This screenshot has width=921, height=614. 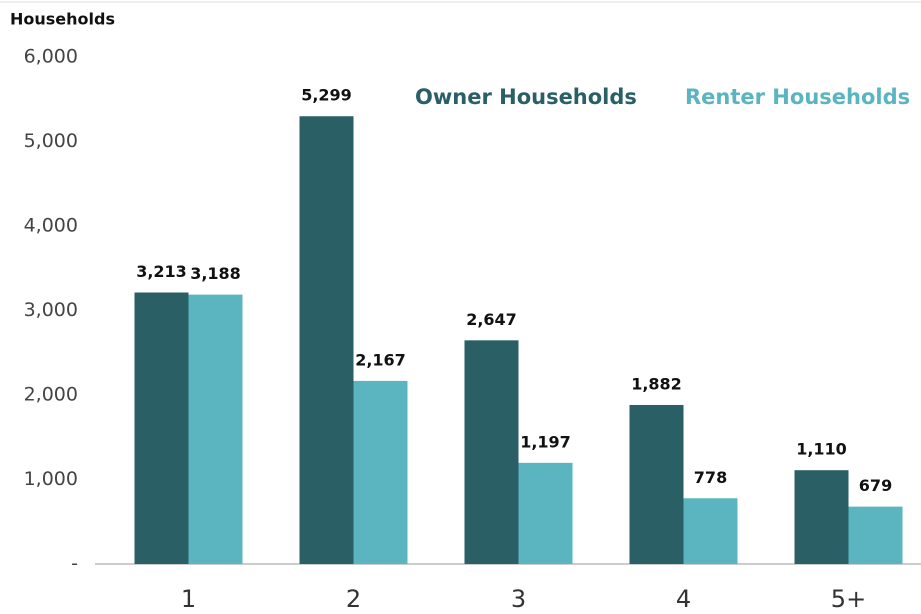 I want to click on value-label: 1,110, so click(x=821, y=449).